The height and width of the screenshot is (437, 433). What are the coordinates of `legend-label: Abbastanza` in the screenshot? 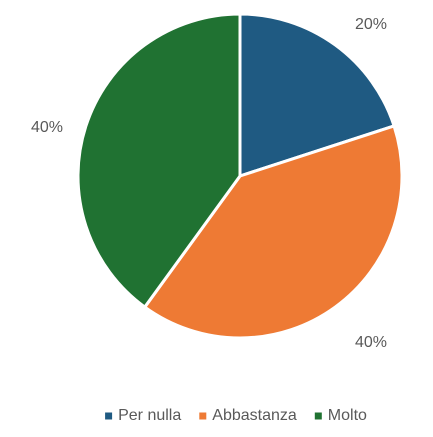 It's located at (254, 415).